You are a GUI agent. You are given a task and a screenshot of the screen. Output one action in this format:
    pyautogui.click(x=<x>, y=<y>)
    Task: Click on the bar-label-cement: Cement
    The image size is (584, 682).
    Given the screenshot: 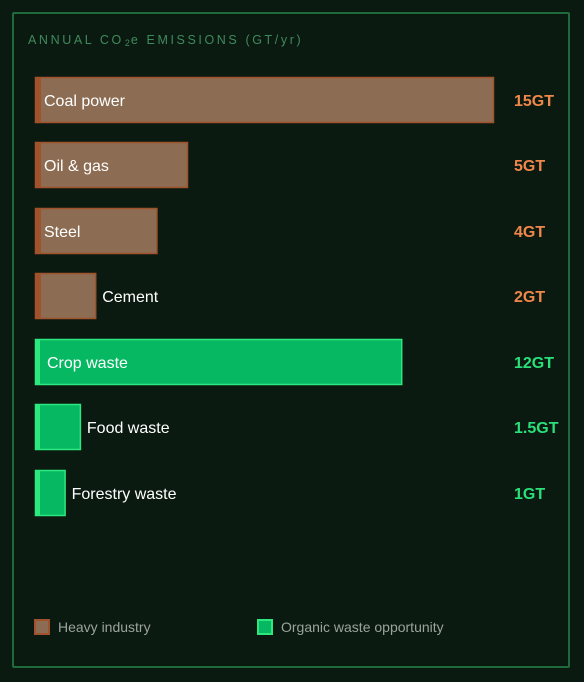 What is the action you would take?
    pyautogui.click(x=130, y=297)
    